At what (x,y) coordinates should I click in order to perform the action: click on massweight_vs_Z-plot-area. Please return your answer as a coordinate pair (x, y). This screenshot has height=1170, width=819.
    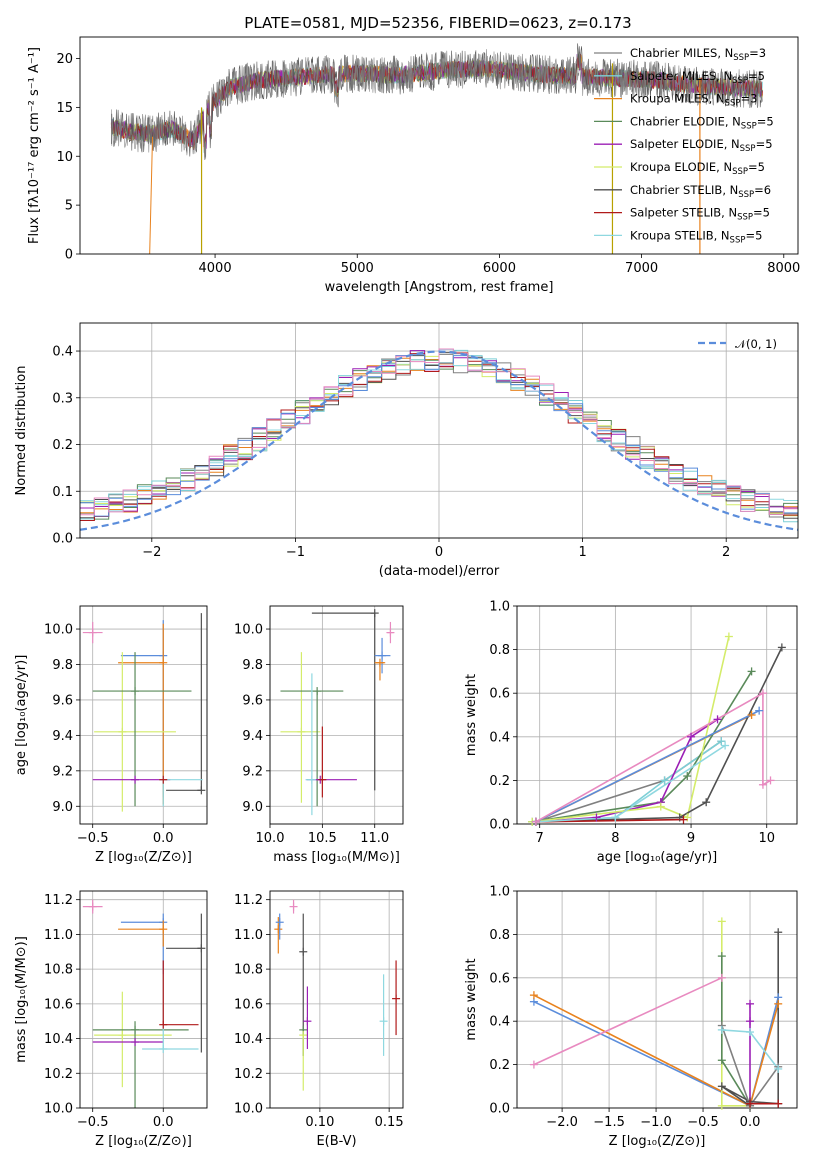
    Looking at the image, I should click on (657, 999).